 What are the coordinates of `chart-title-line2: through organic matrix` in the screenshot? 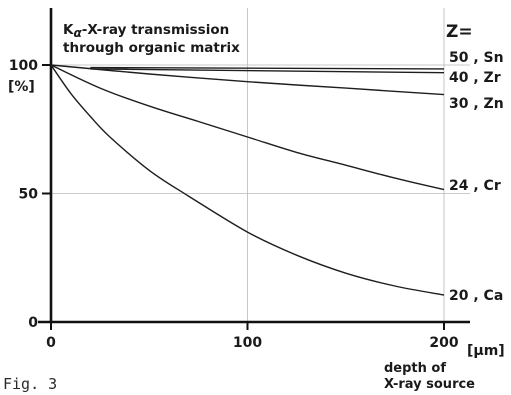 It's located at (151, 48).